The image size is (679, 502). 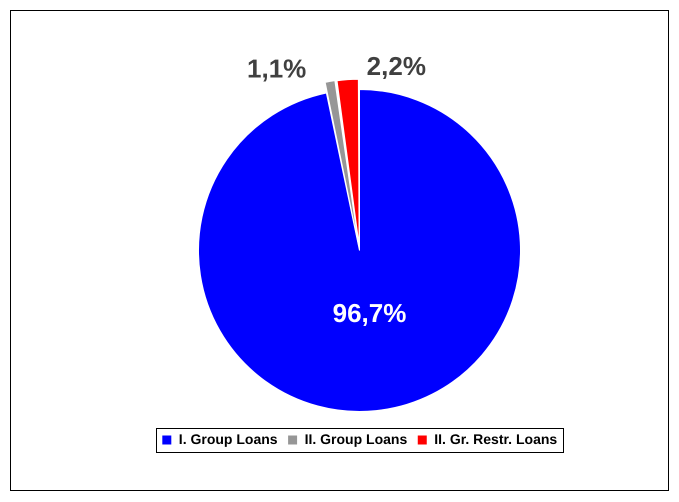 What do you see at coordinates (356, 438) in the screenshot?
I see `legend-label: II. Group Loans` at bounding box center [356, 438].